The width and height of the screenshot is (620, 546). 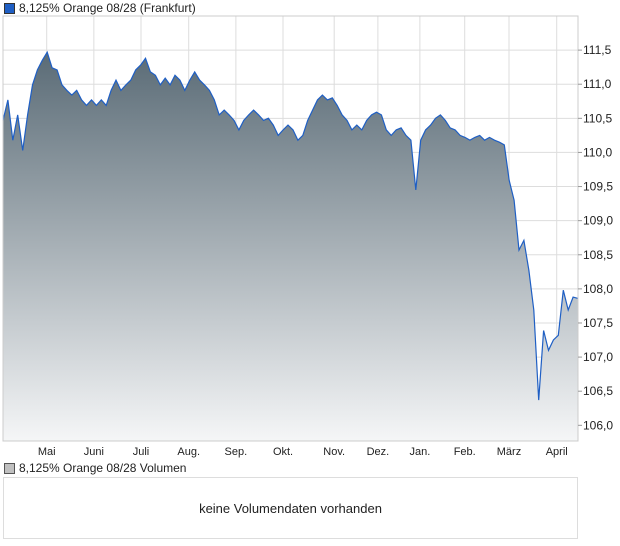 What do you see at coordinates (378, 452) in the screenshot?
I see `x-tick-label: Dez.` at bounding box center [378, 452].